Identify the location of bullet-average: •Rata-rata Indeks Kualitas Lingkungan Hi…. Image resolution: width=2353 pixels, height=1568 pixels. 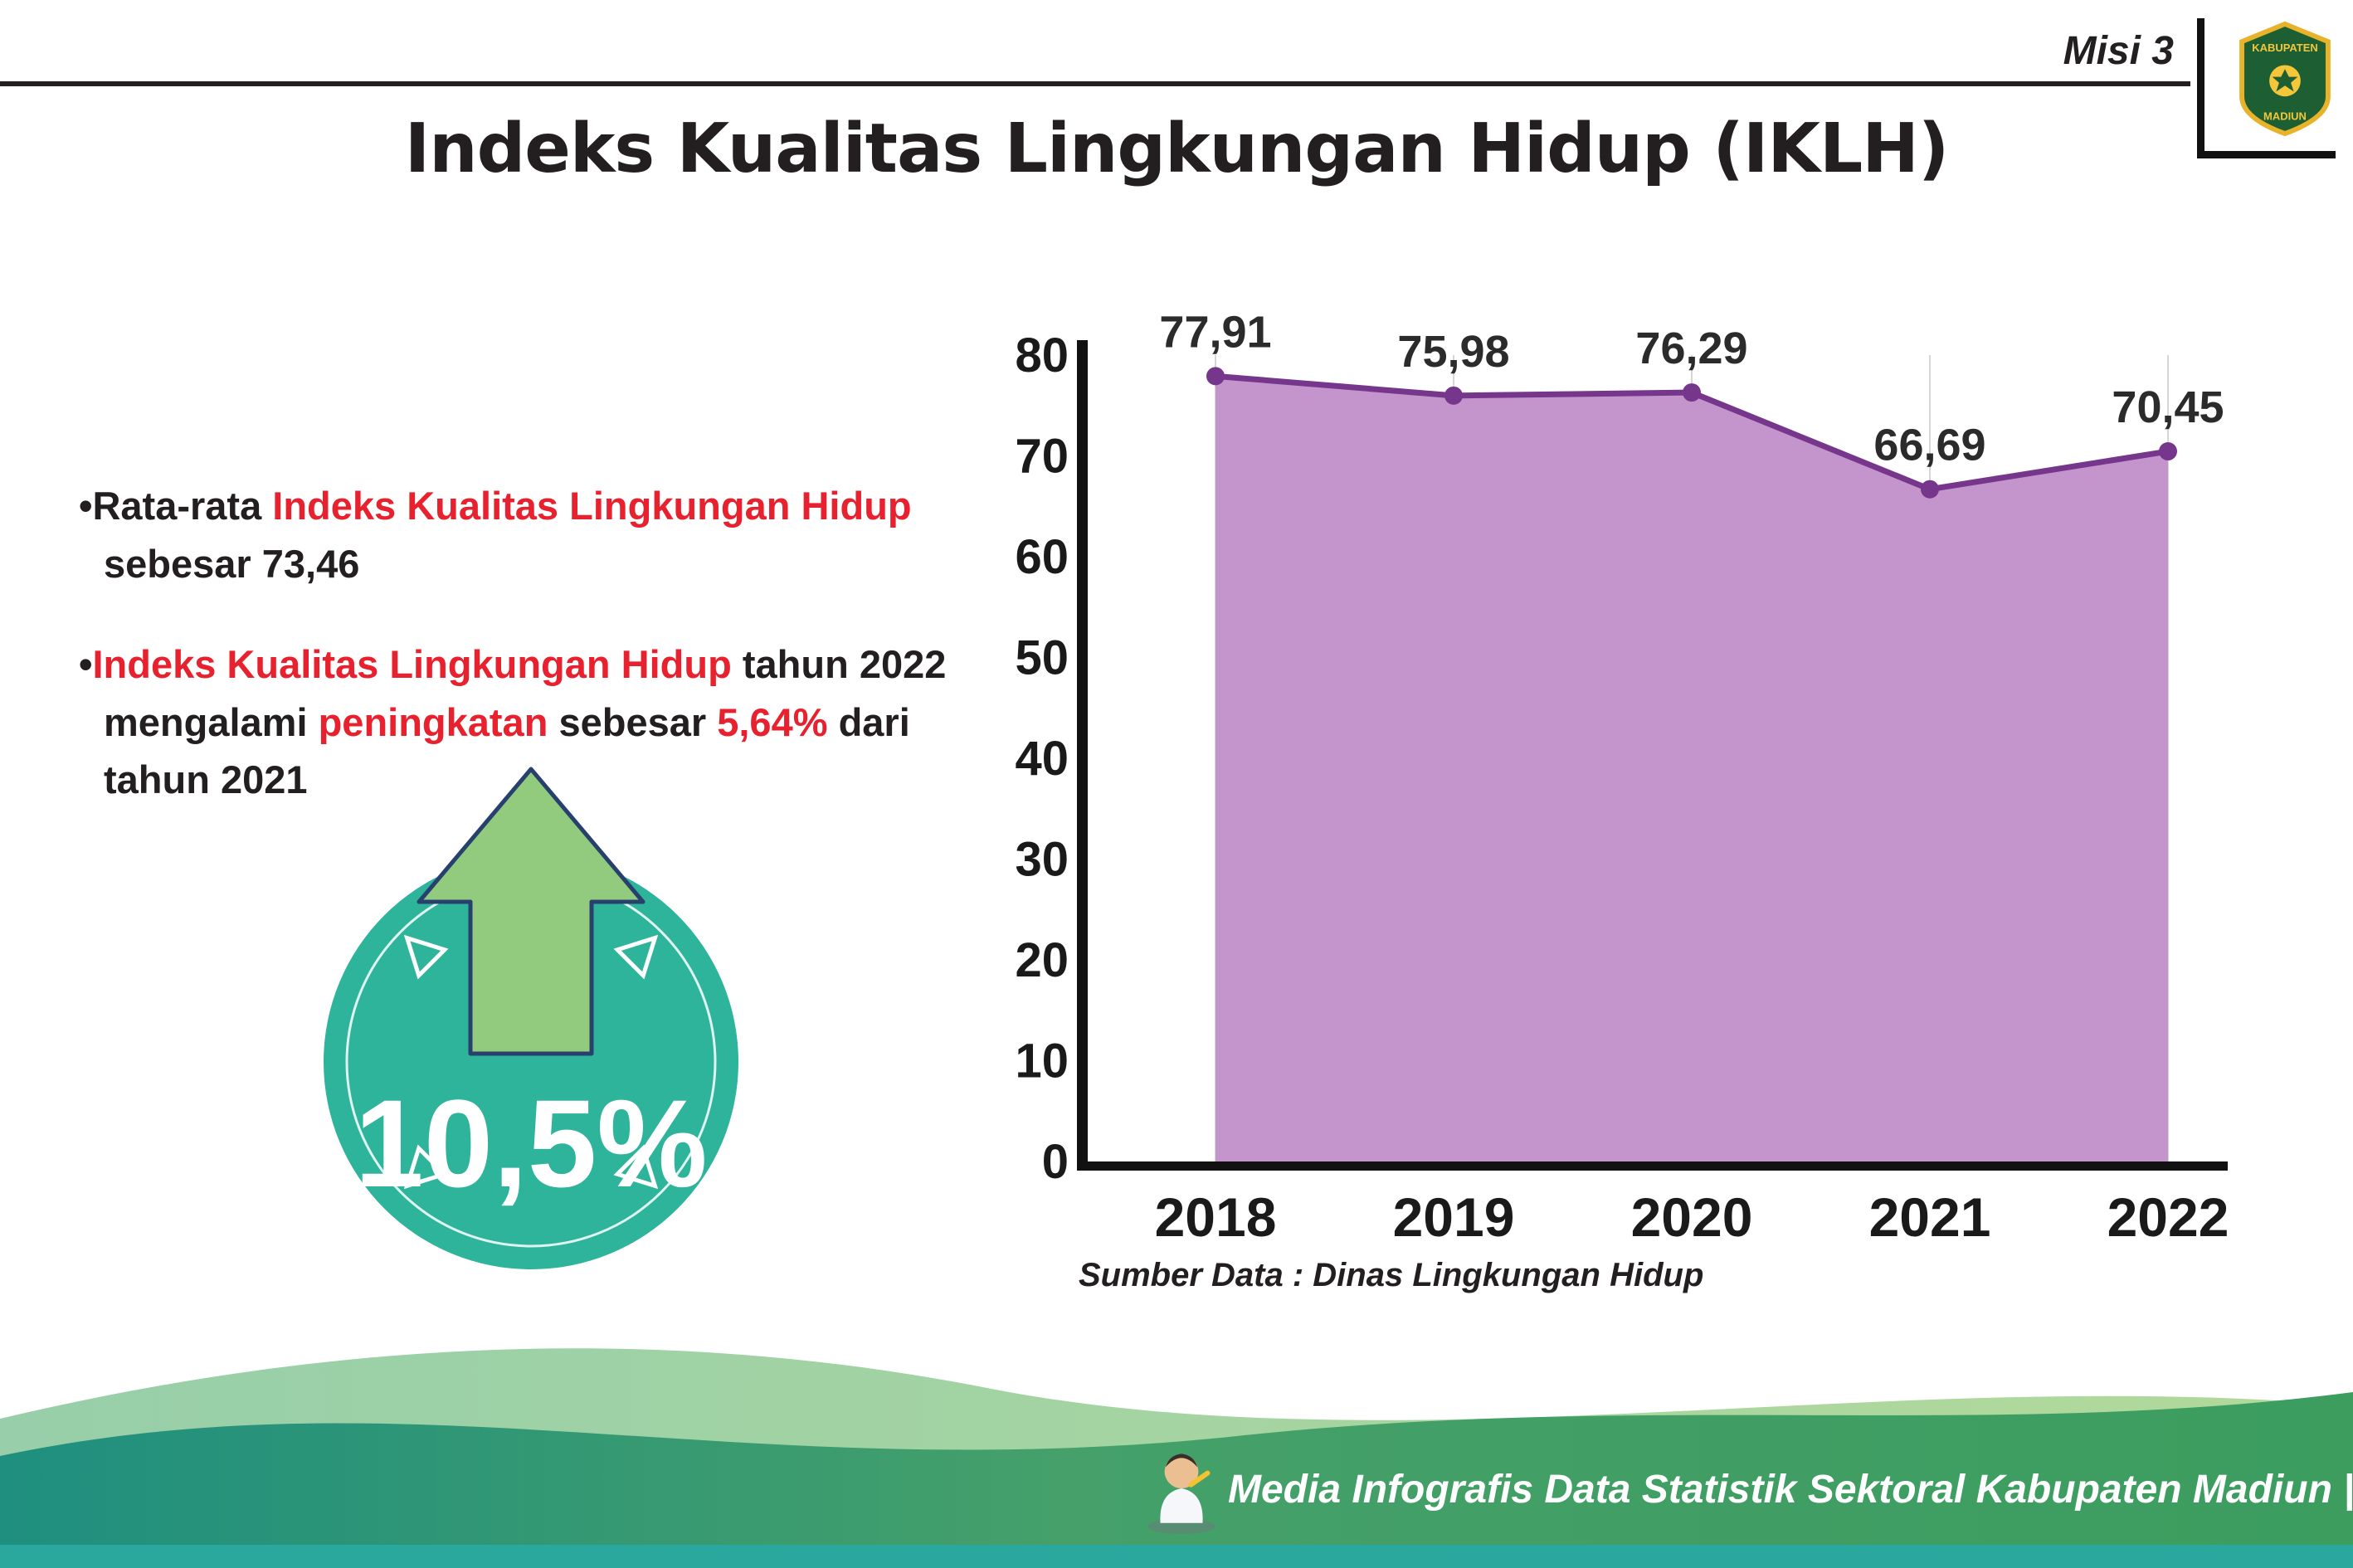
(527, 534).